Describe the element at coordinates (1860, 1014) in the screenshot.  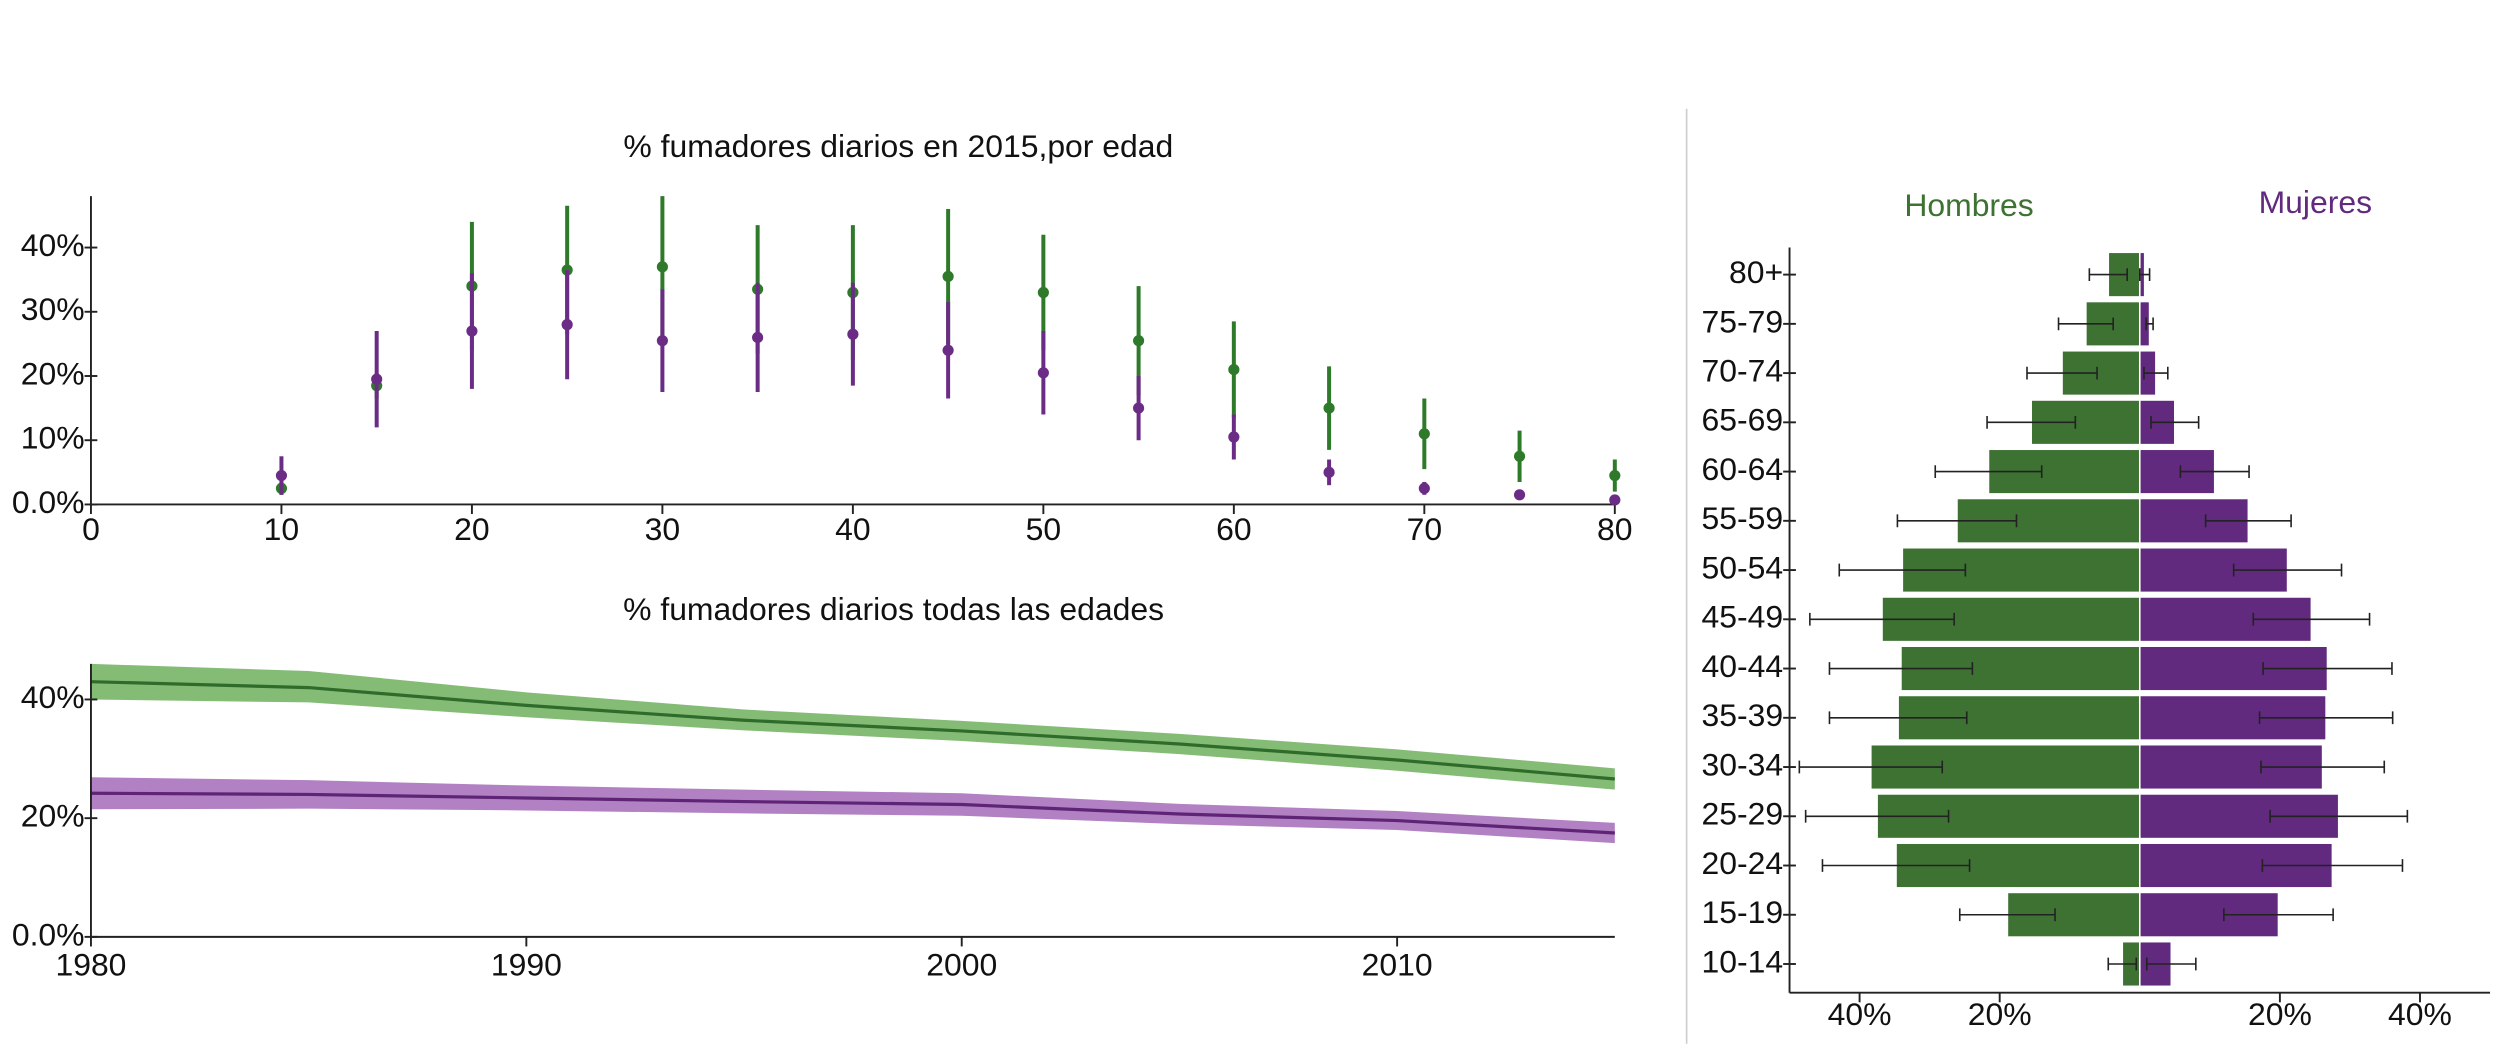
I see `x-tick-label: 40%` at that location.